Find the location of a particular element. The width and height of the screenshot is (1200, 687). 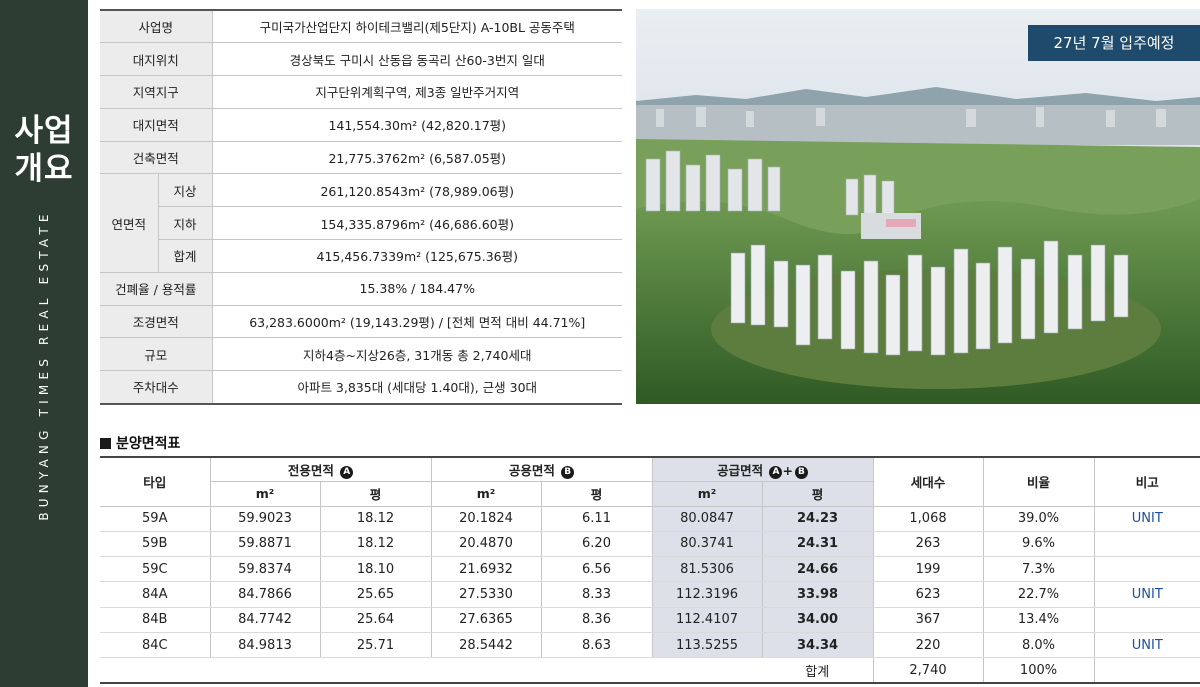

cell-su-py: 34.00 is located at coordinates (818, 620).